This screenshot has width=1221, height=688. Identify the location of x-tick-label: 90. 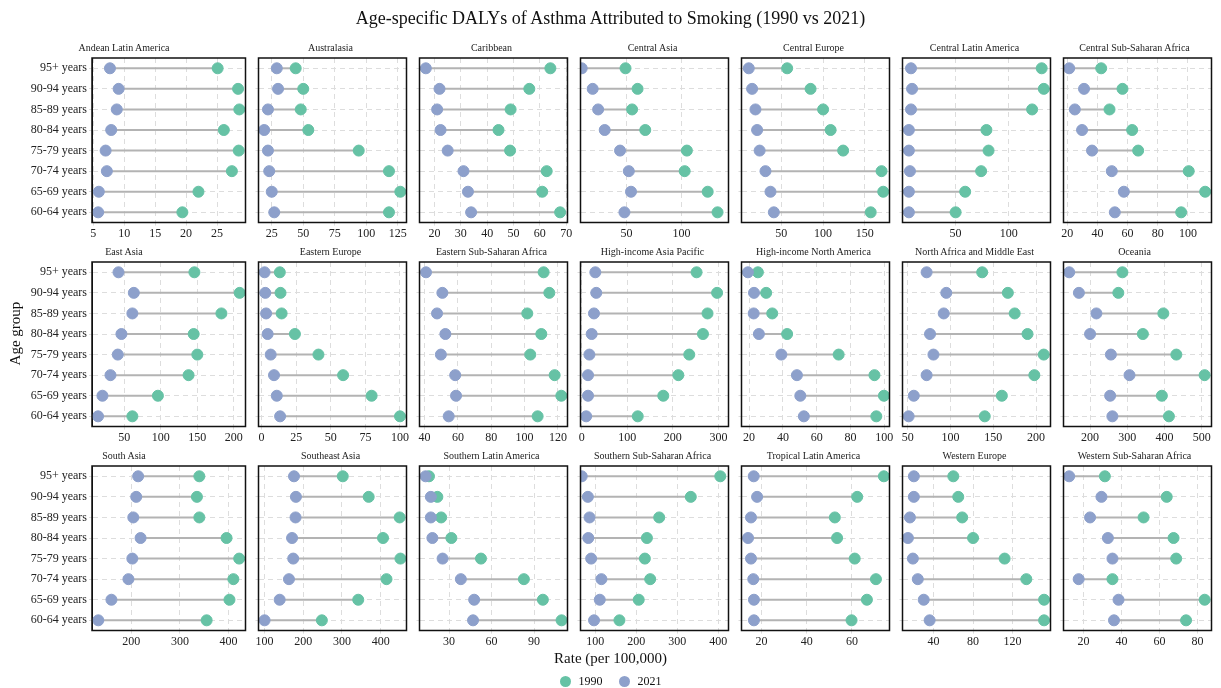
(534, 640).